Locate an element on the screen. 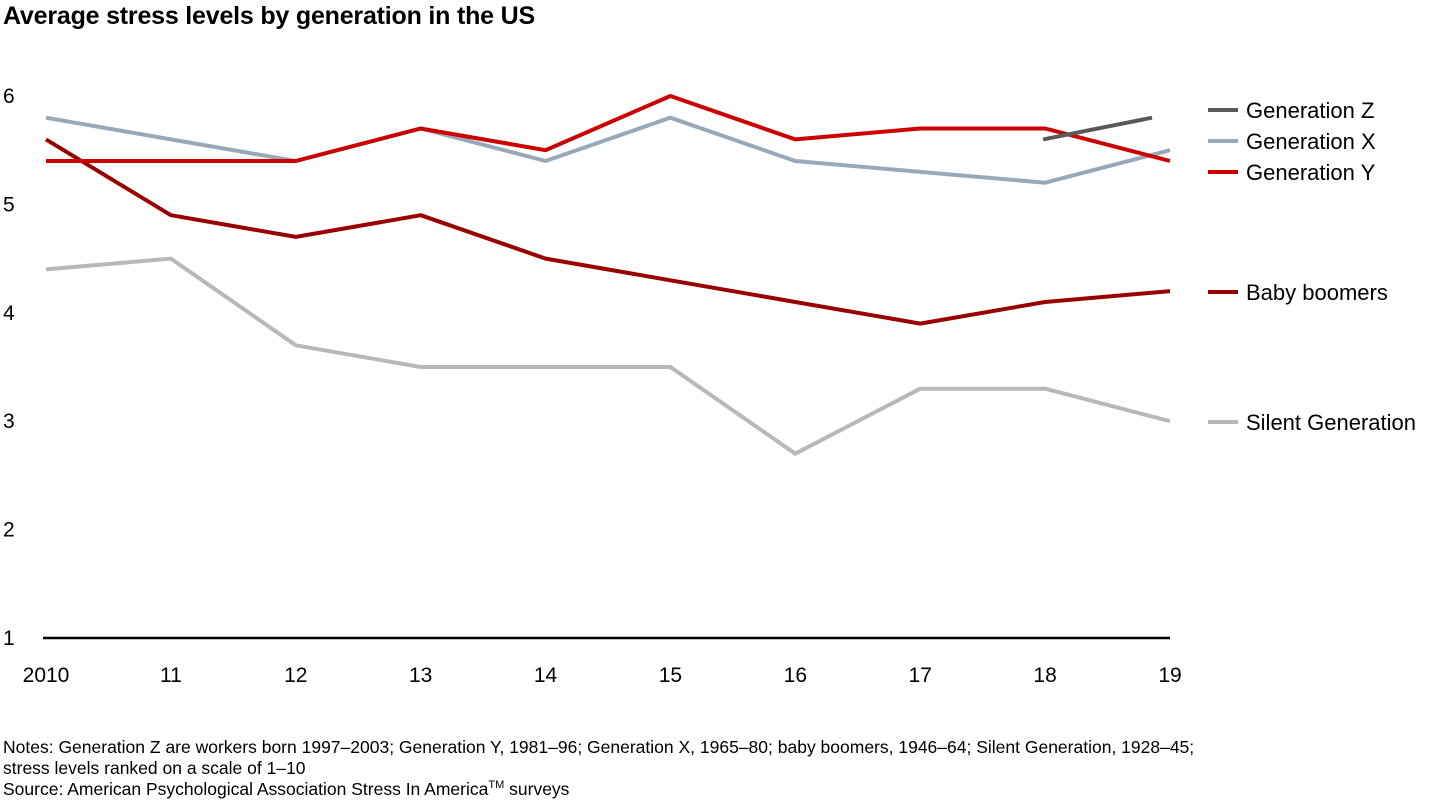 The height and width of the screenshot is (810, 1440). x-tick-label: 2010 is located at coordinates (46, 675).